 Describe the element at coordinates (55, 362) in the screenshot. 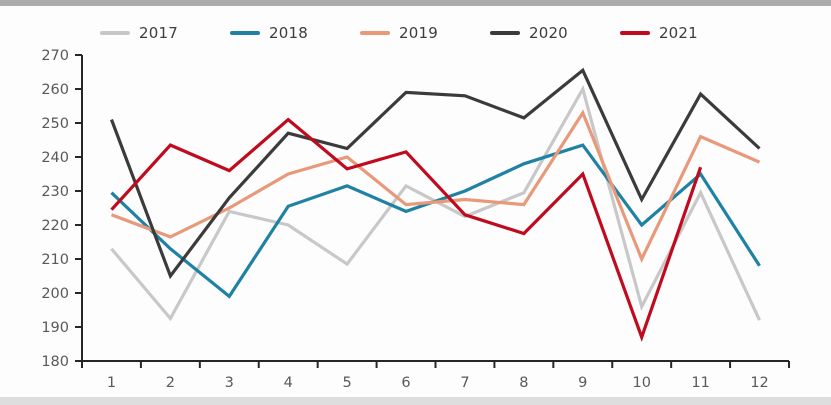

I see `y-tick-label-180: 180` at that location.